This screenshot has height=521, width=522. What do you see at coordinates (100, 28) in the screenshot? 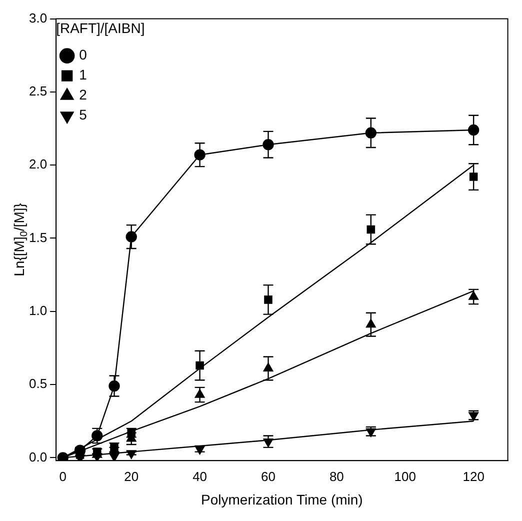
I see `legend-title: [RAFT]/[AIBN]` at bounding box center [100, 28].